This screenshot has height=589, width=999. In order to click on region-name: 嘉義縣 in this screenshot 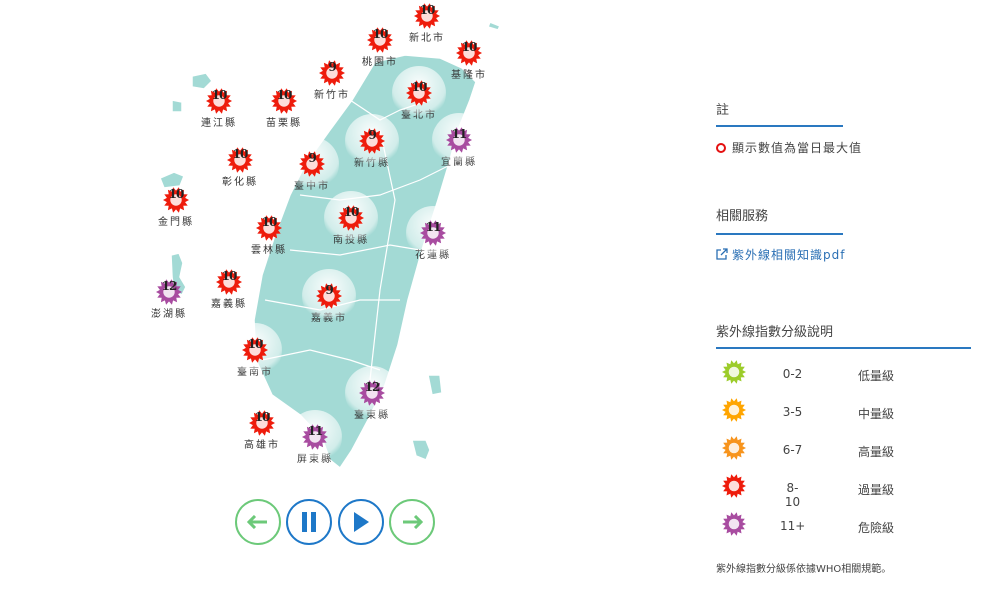, I will do `click(229, 304)`.